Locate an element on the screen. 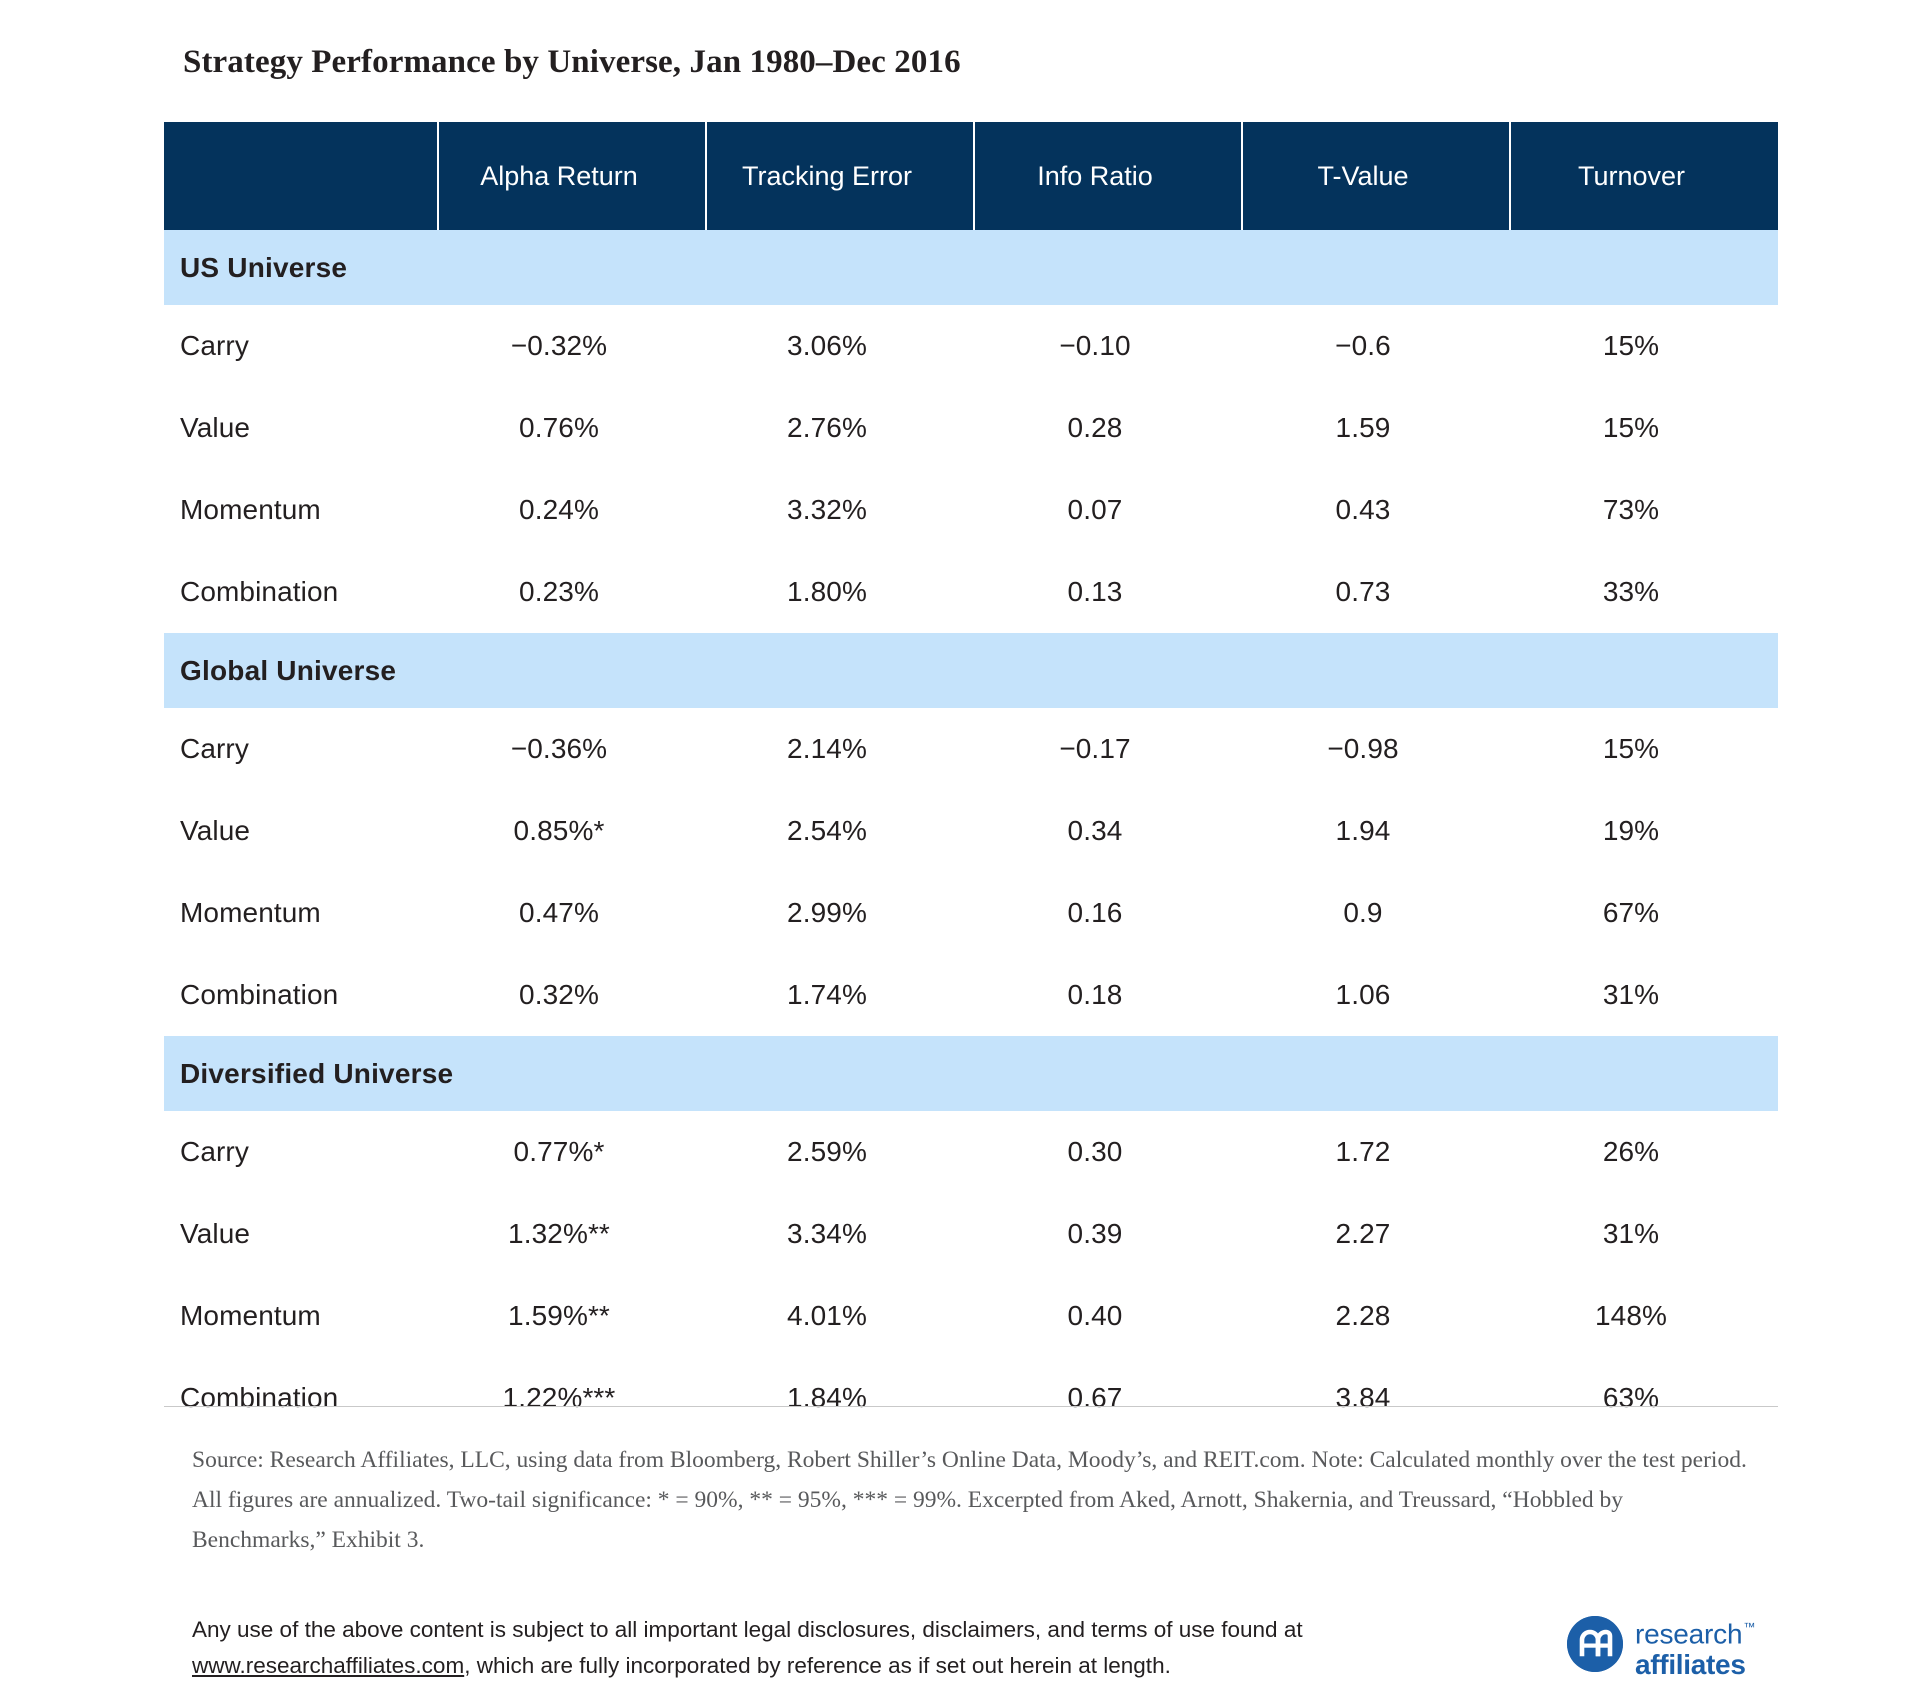 The height and width of the screenshot is (1699, 1920). cell-tracking-error: 2.59% is located at coordinates (840, 1152).